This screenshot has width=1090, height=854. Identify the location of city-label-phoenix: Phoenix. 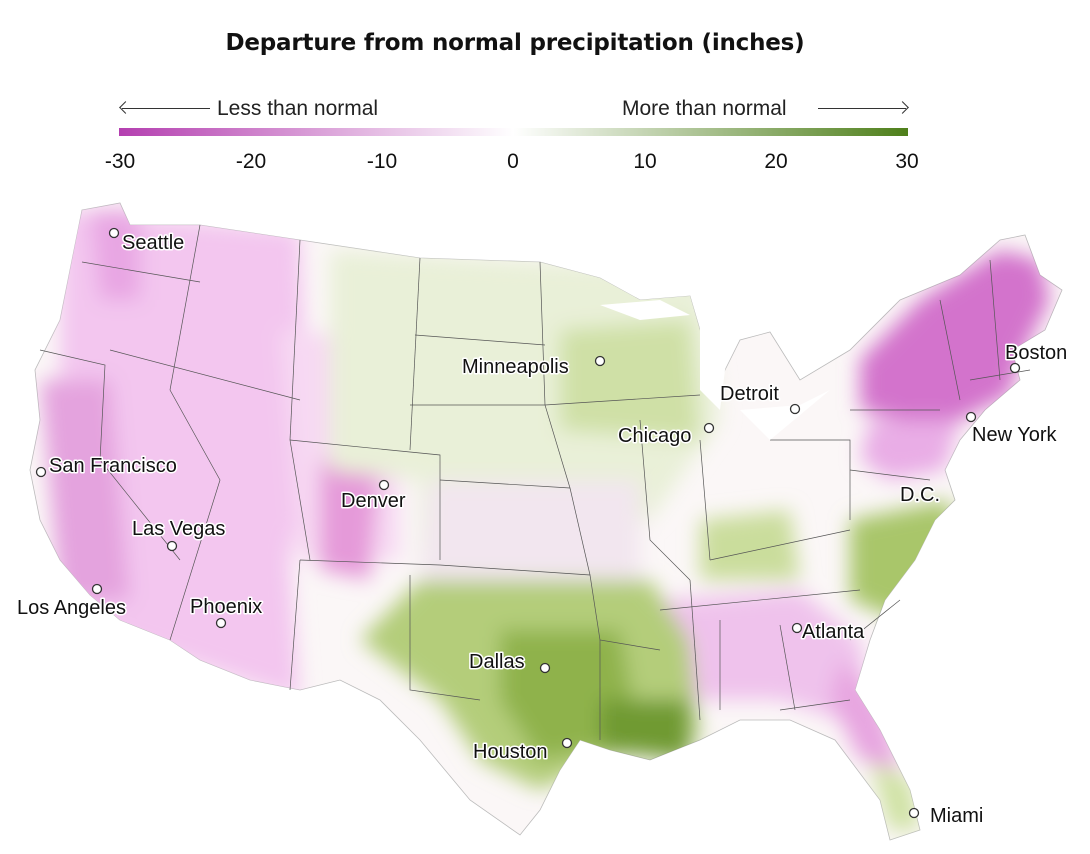
(226, 607).